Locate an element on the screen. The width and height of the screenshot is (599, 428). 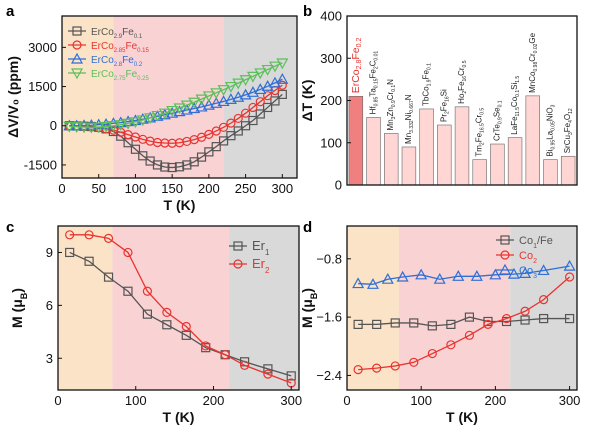
x-axis-label: T (K) is located at coordinates (180, 205).